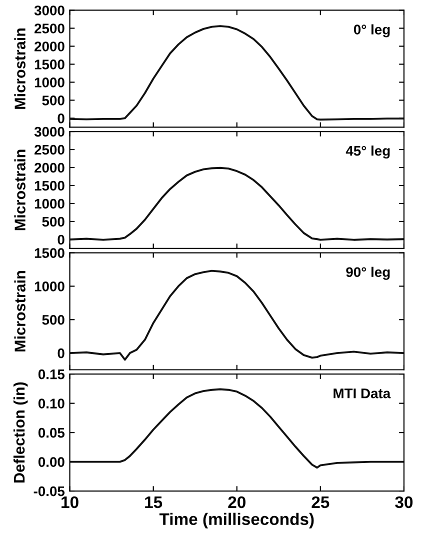  I want to click on x-tick-label: 30, so click(404, 502).